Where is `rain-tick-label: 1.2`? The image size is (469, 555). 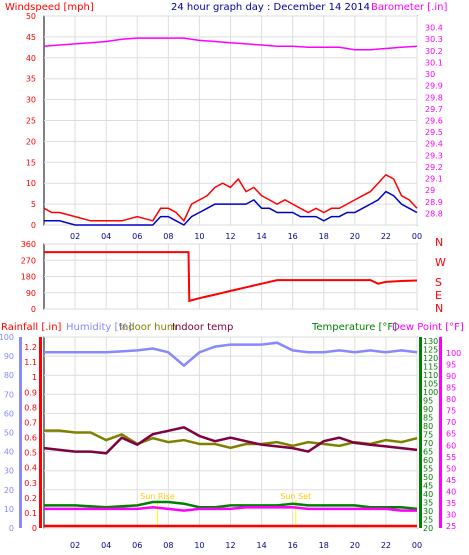 rain-tick-label: 1.2 is located at coordinates (30, 347).